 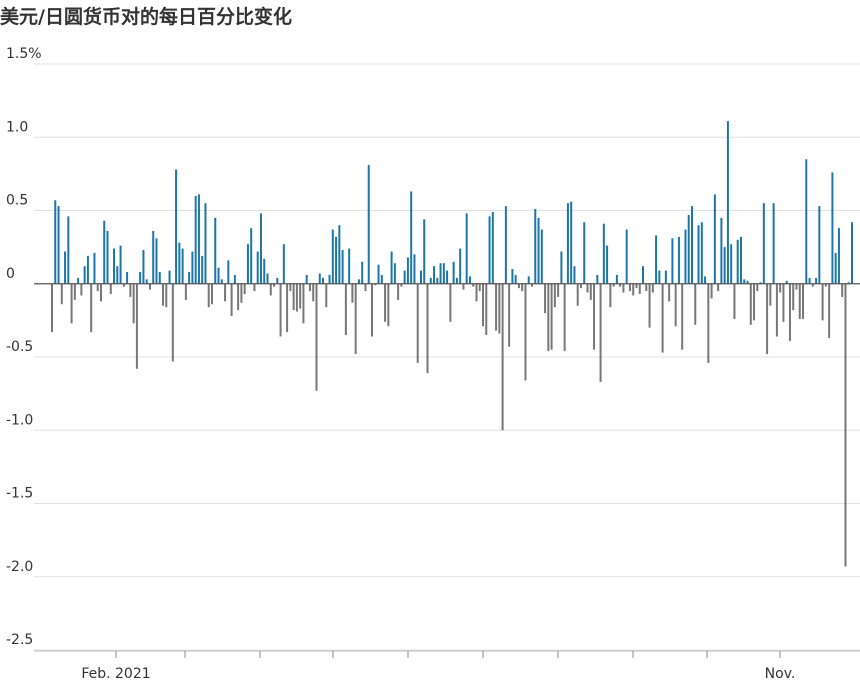 What do you see at coordinates (17, 201) in the screenshot?
I see `y-tick-label: 0.5` at bounding box center [17, 201].